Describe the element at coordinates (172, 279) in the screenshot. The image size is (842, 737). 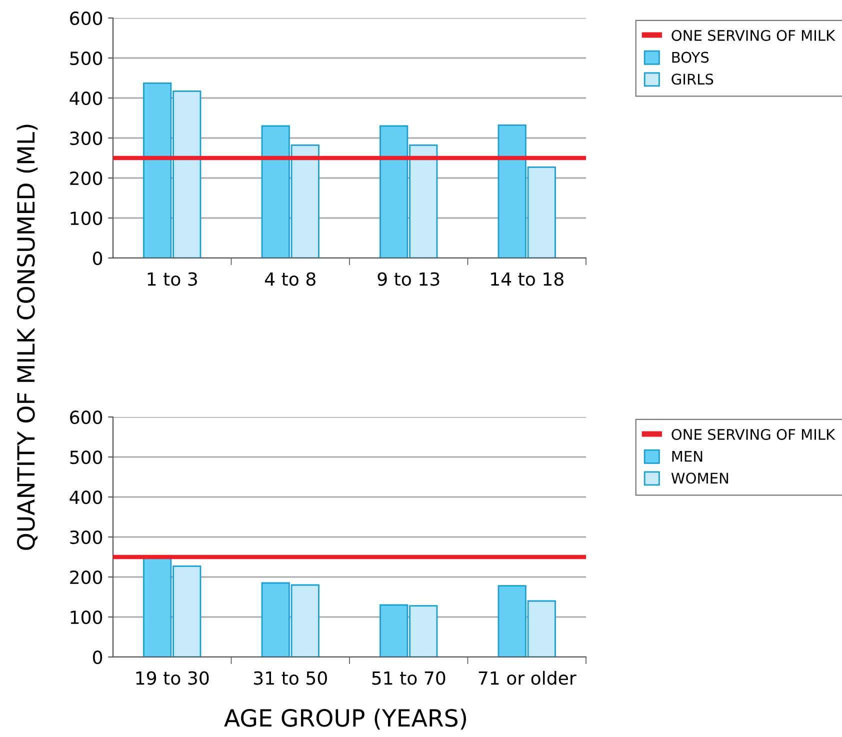
I see `x-tick-label: 1 to 3` at that location.